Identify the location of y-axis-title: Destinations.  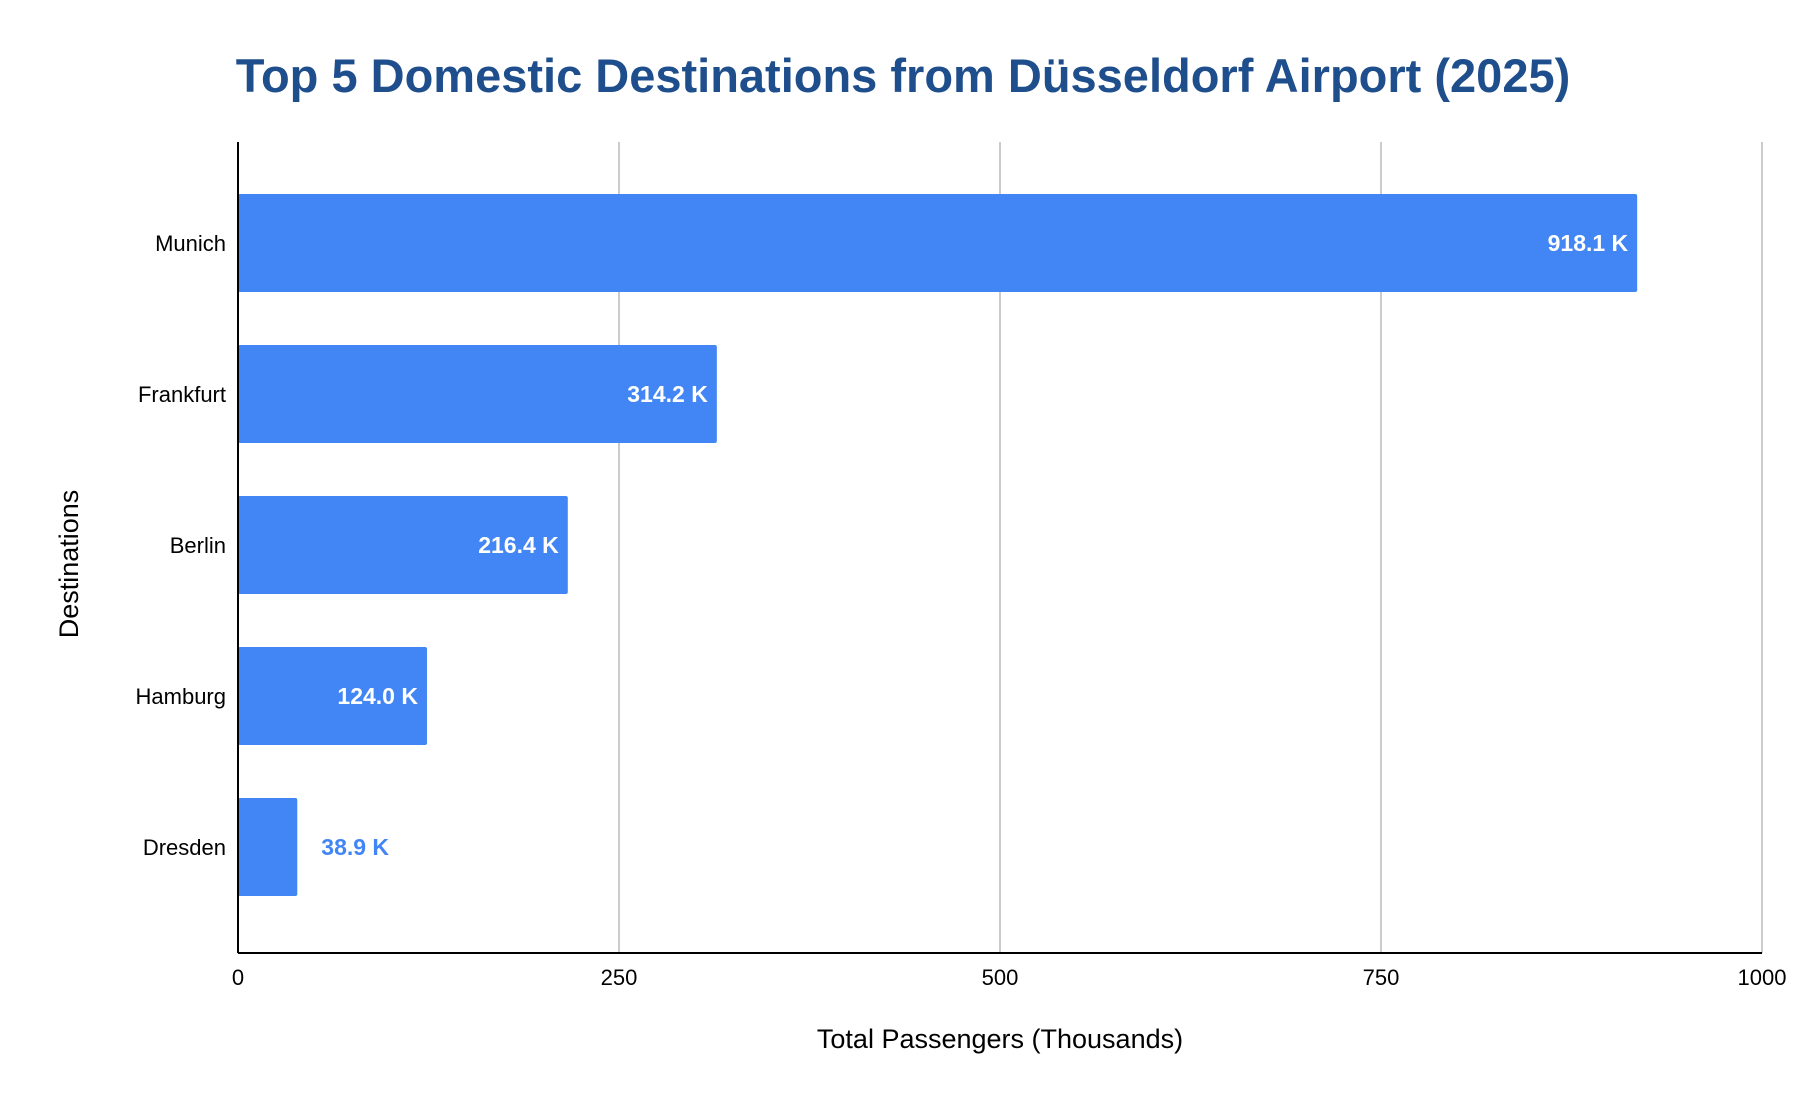
(69, 564).